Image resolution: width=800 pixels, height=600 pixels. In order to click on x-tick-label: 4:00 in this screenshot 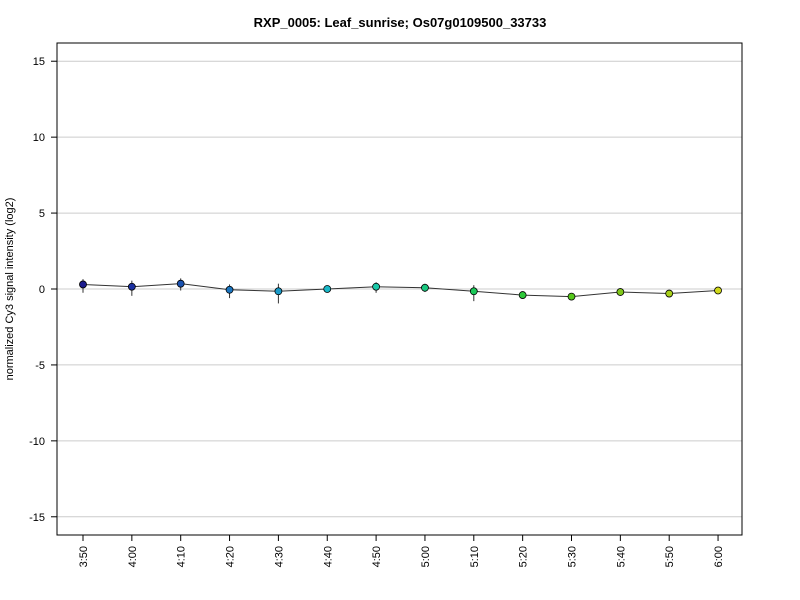, I will do `click(133, 556)`.